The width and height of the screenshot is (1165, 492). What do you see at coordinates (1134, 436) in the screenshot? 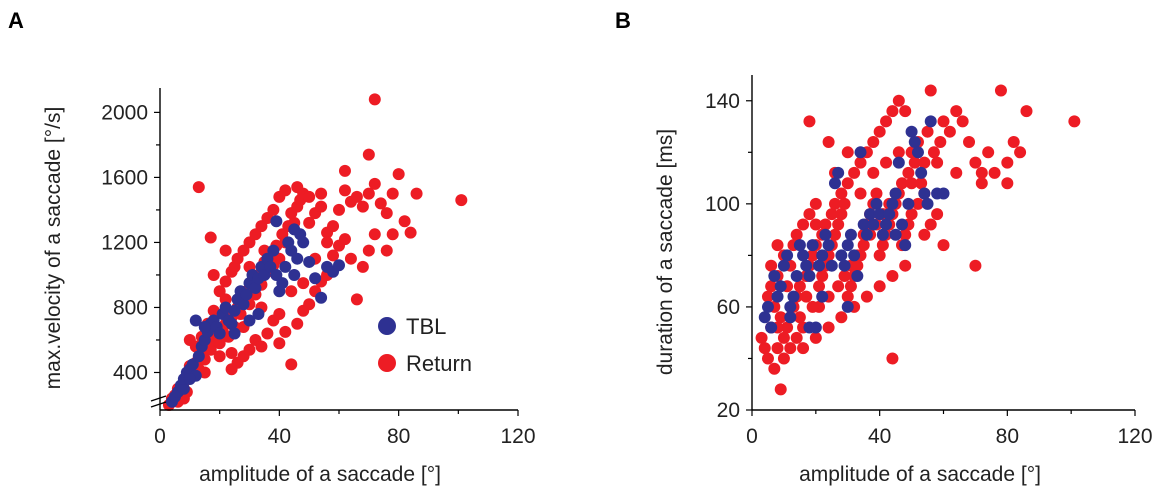
I see `panel-b-x-tick-label-120: 120` at bounding box center [1134, 436].